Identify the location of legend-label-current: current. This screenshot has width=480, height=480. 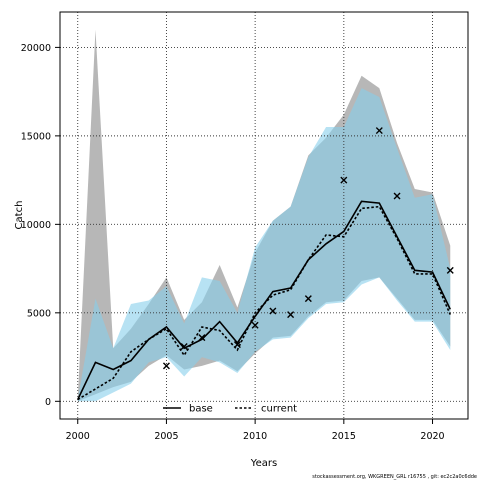
(279, 409).